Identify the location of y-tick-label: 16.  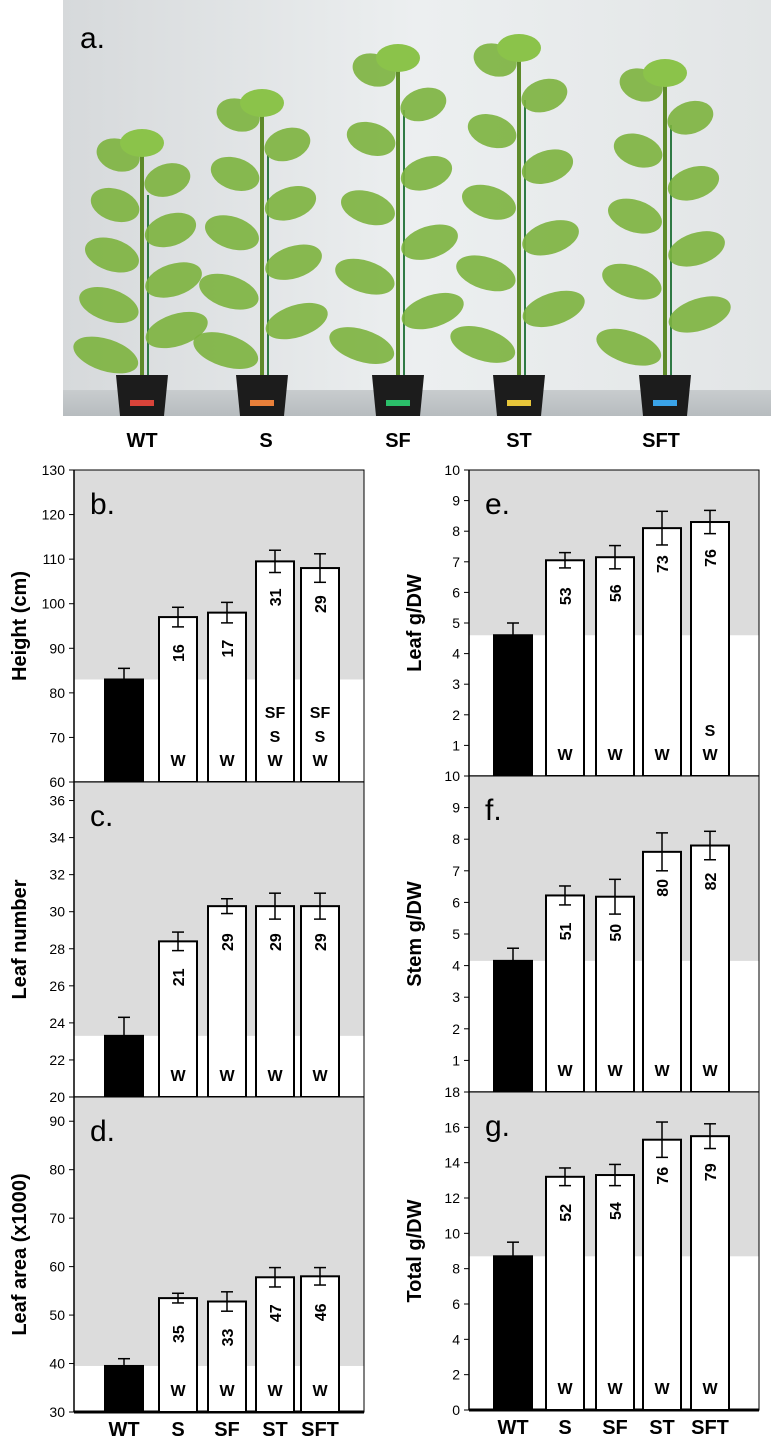
(452, 1127).